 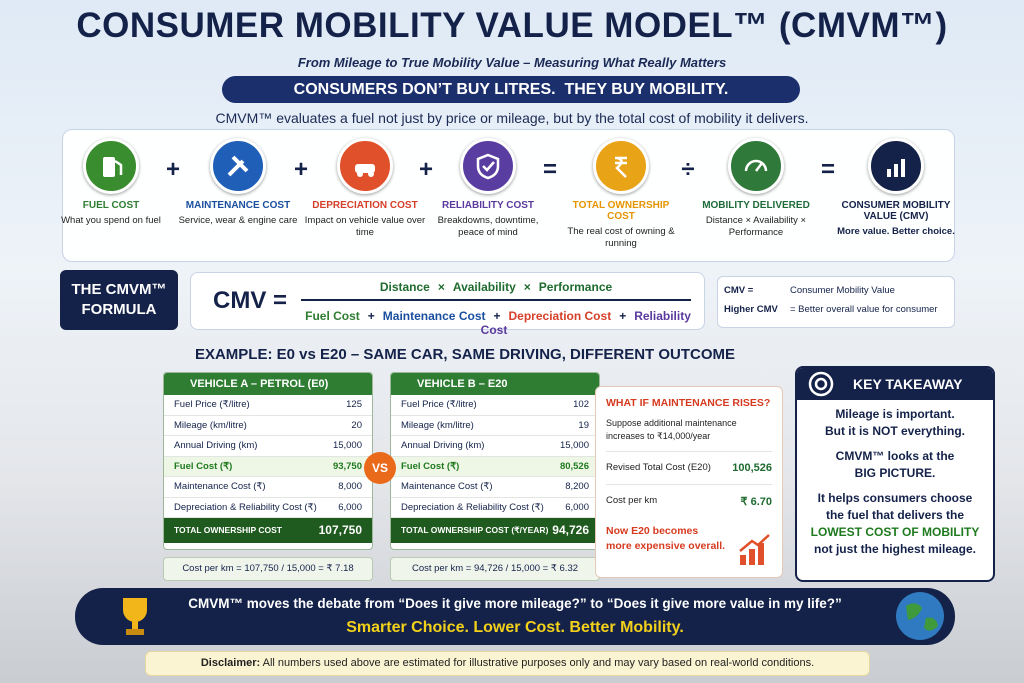 I want to click on badge-line: FORMULA, so click(x=119, y=309).